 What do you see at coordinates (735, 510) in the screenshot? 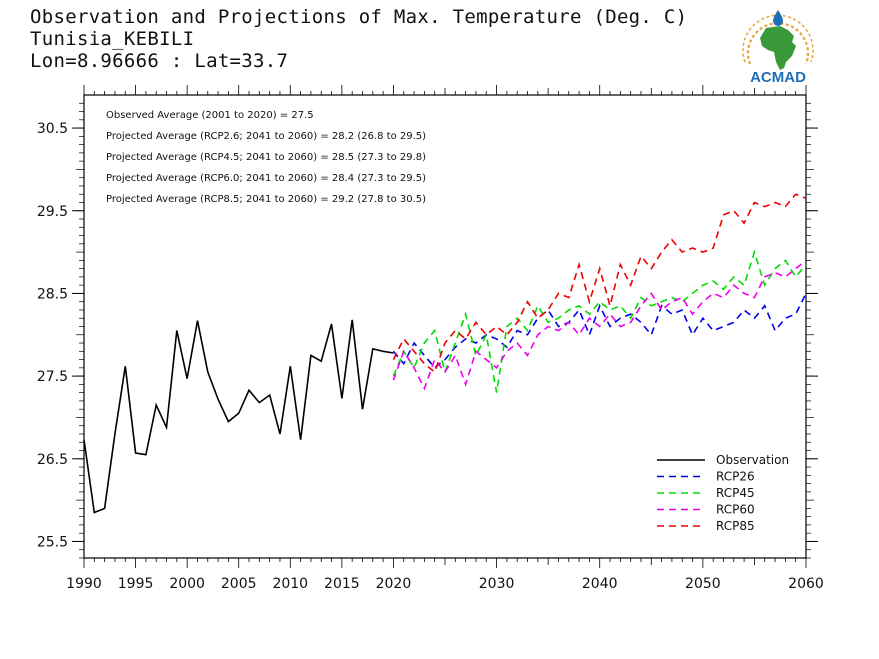
I see `legend-label: RCP60` at bounding box center [735, 510].